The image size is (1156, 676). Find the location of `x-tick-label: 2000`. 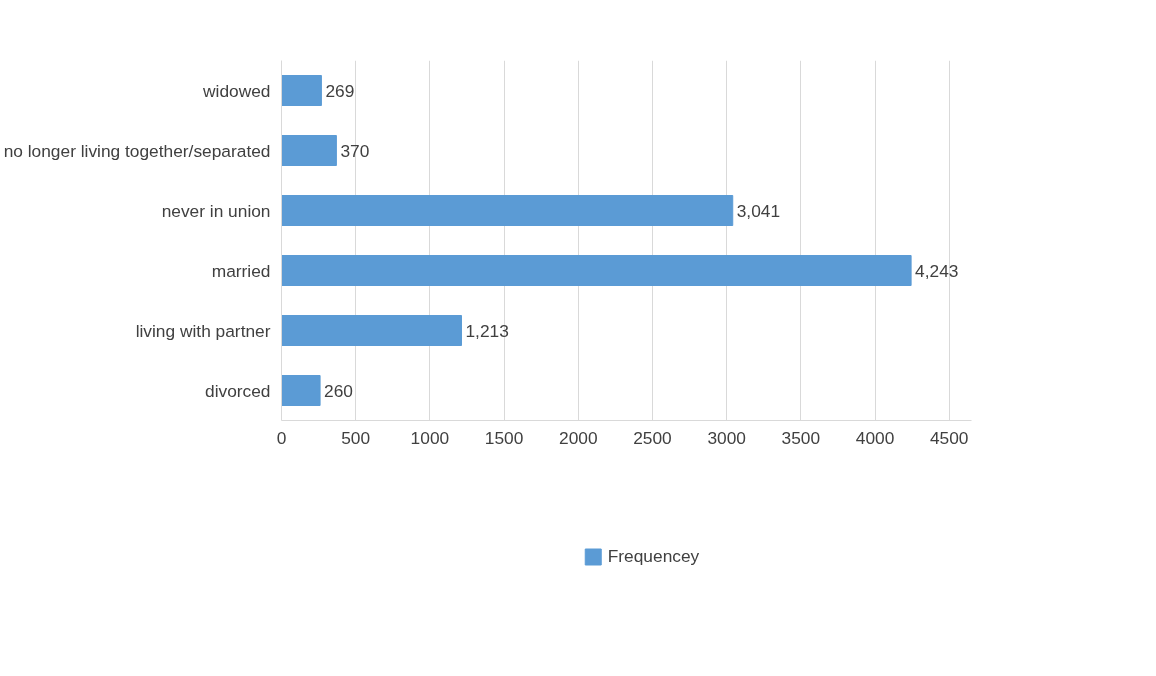

x-tick-label: 2000 is located at coordinates (578, 437).